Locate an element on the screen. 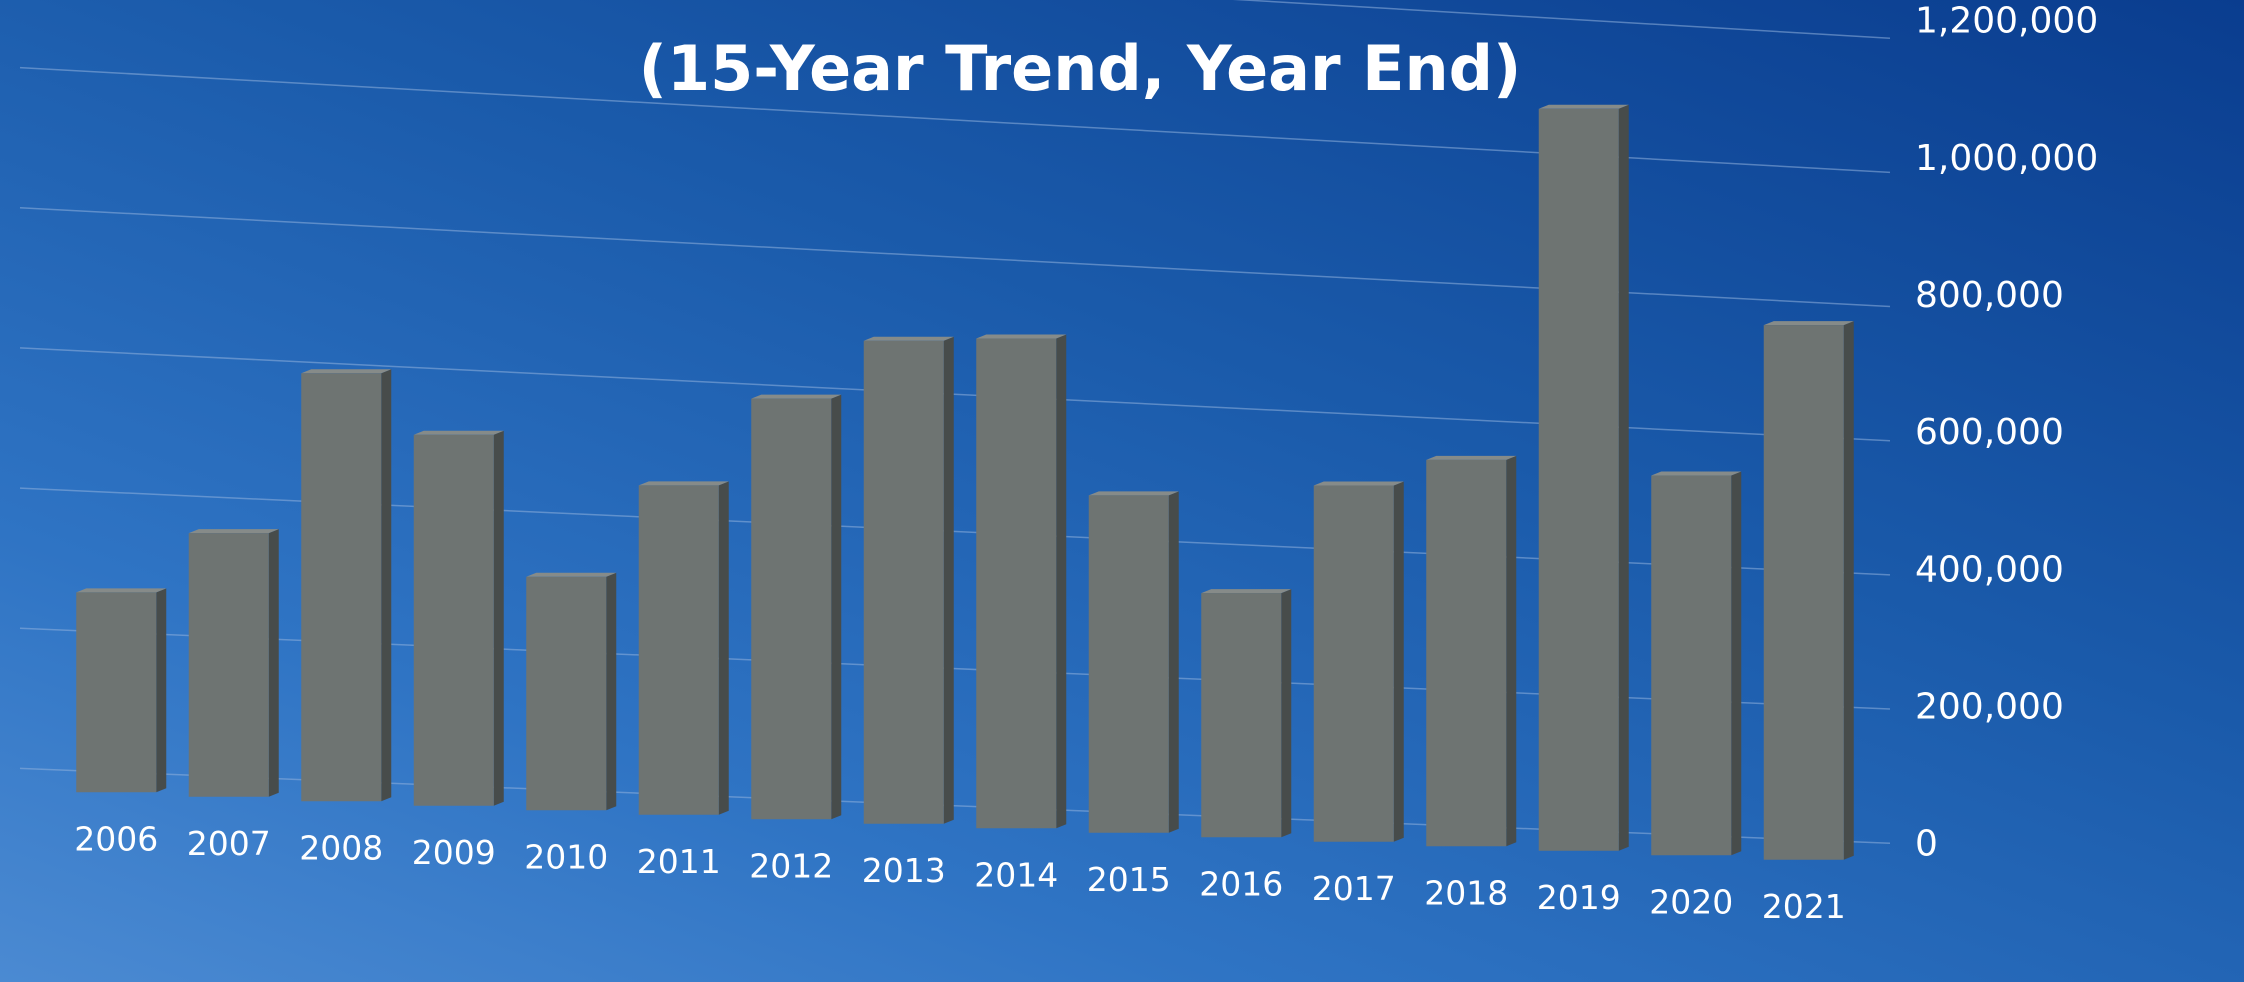 The width and height of the screenshot is (2244, 982). bar-2008 is located at coordinates (346, 585).